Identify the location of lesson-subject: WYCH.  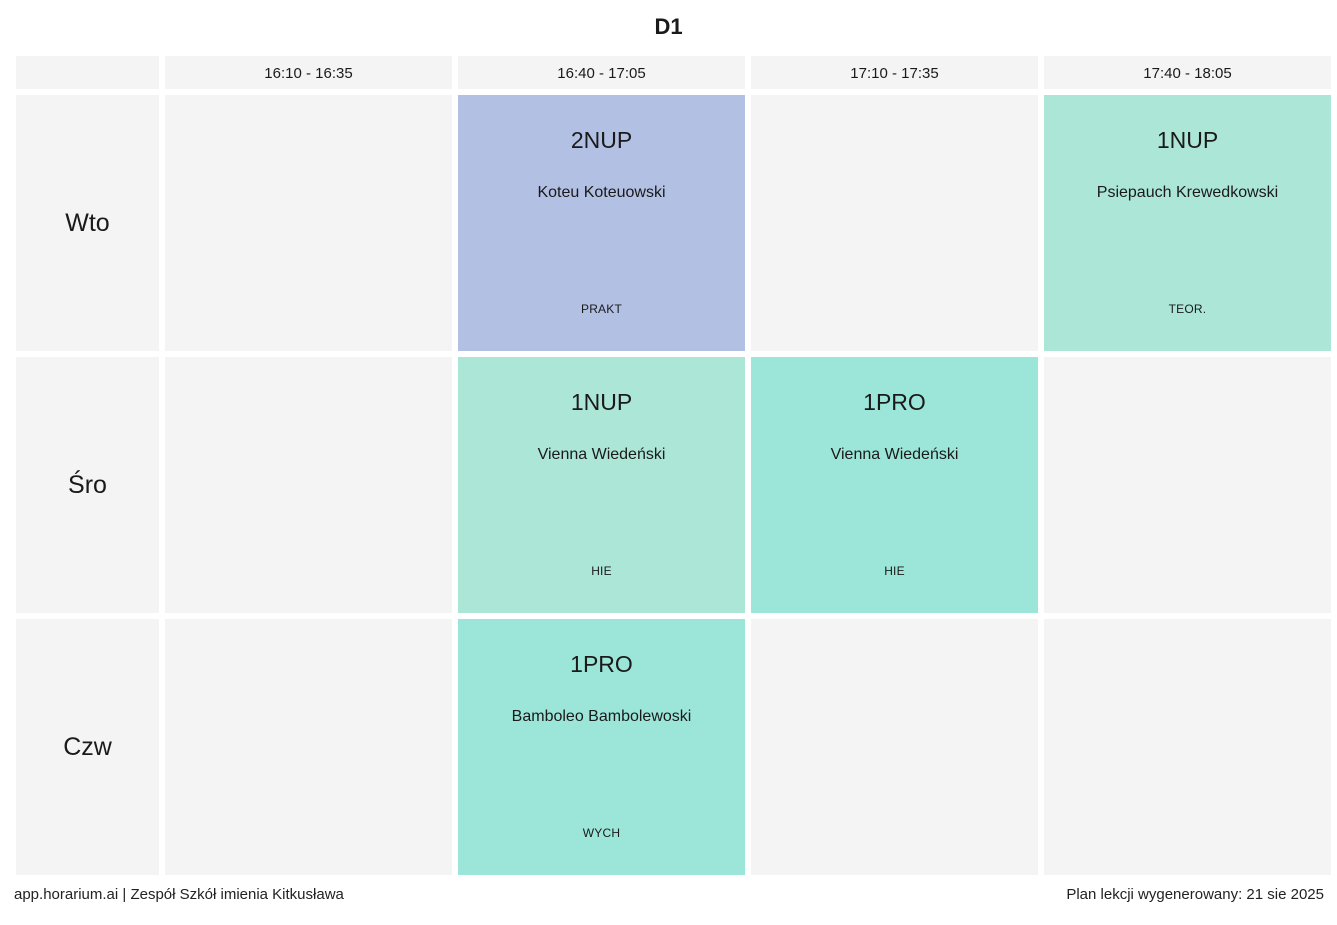
(601, 833).